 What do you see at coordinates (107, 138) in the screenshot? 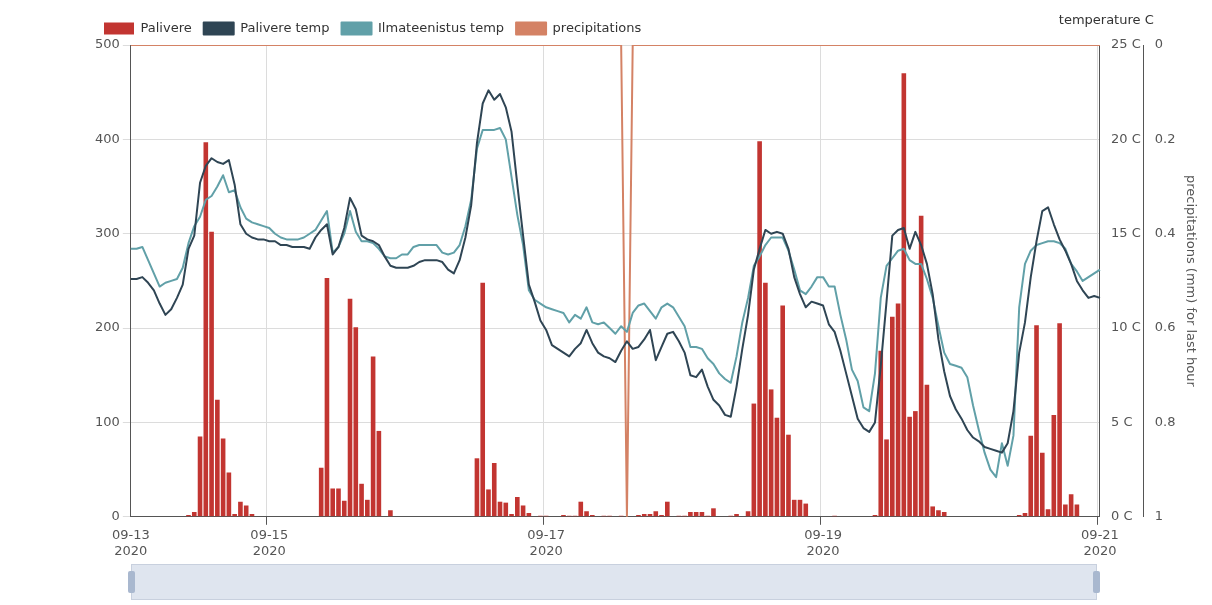
I see `y-tick-label: 400` at bounding box center [107, 138].